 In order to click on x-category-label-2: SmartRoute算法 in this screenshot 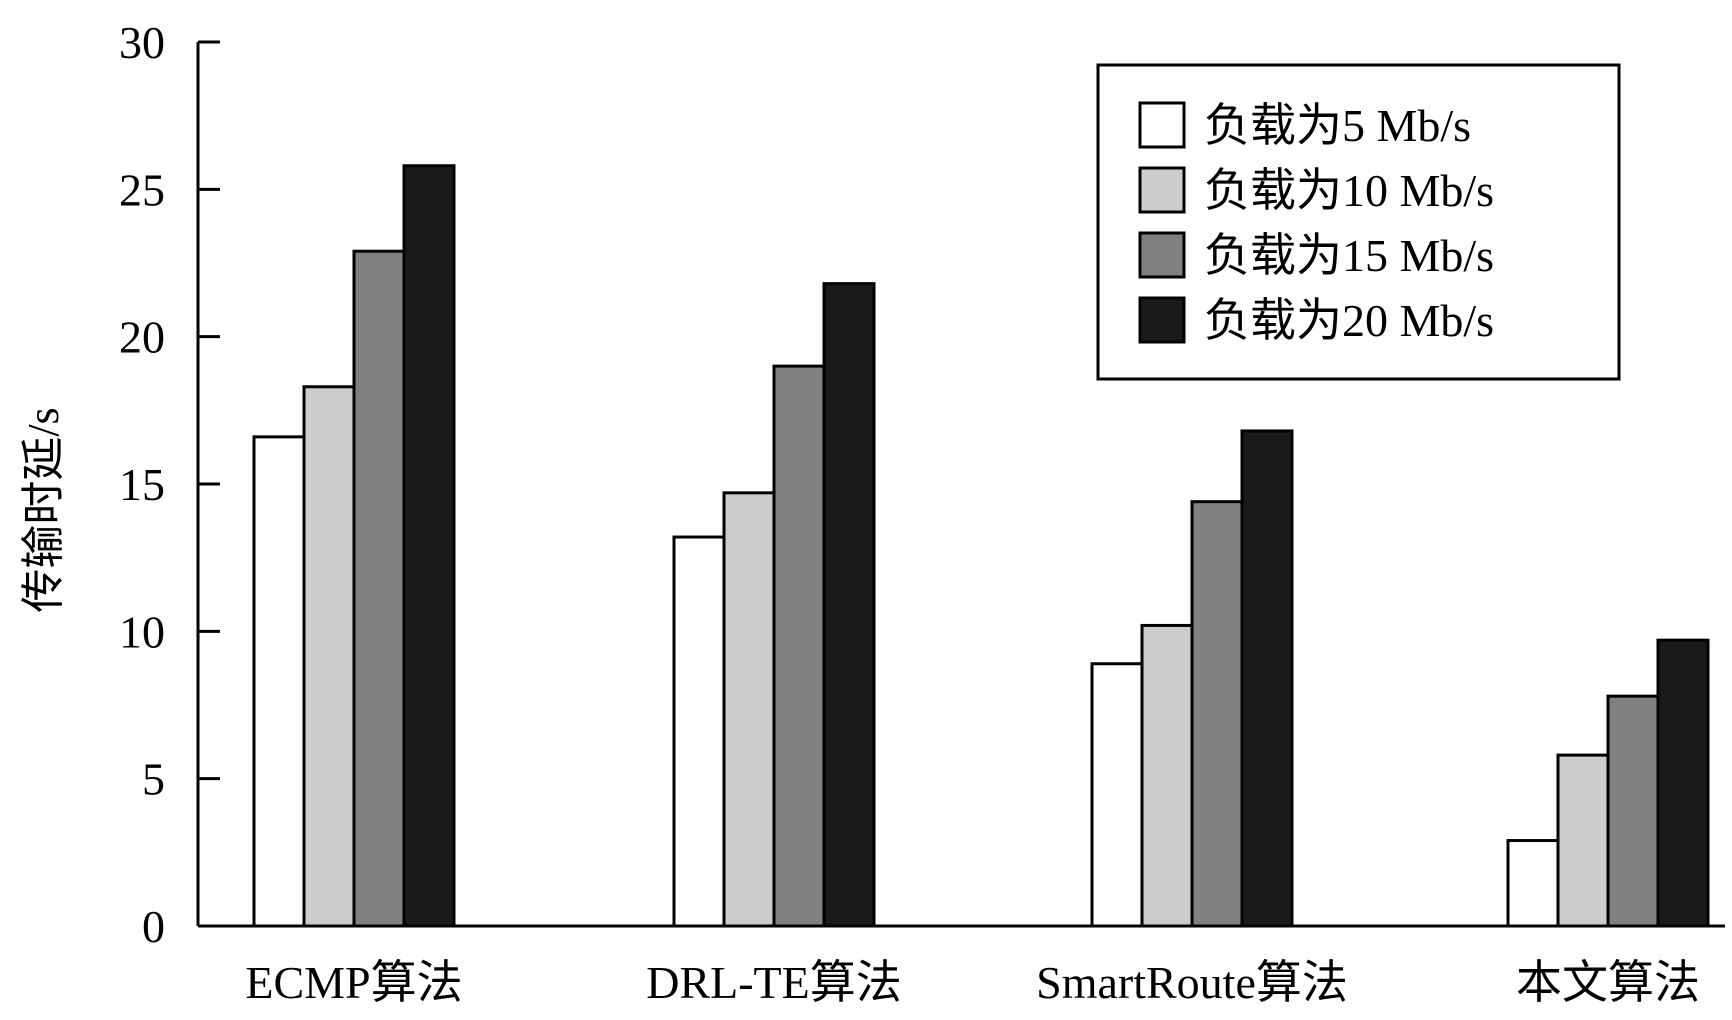, I will do `click(1192, 982)`.